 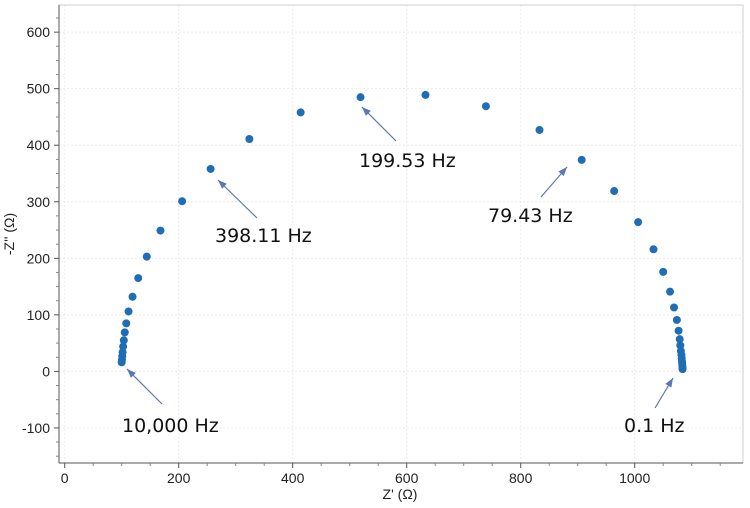 I want to click on y-axis-title: -Z'' (Ω), so click(x=9, y=234).